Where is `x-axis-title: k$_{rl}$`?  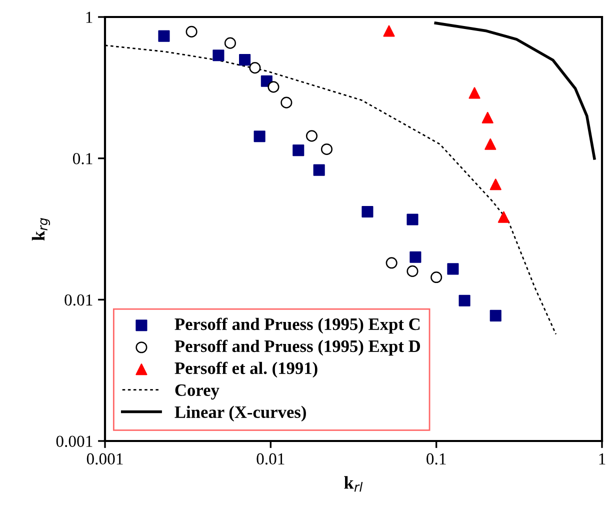 x-axis-title: k$_{rl}$ is located at coordinates (353, 484).